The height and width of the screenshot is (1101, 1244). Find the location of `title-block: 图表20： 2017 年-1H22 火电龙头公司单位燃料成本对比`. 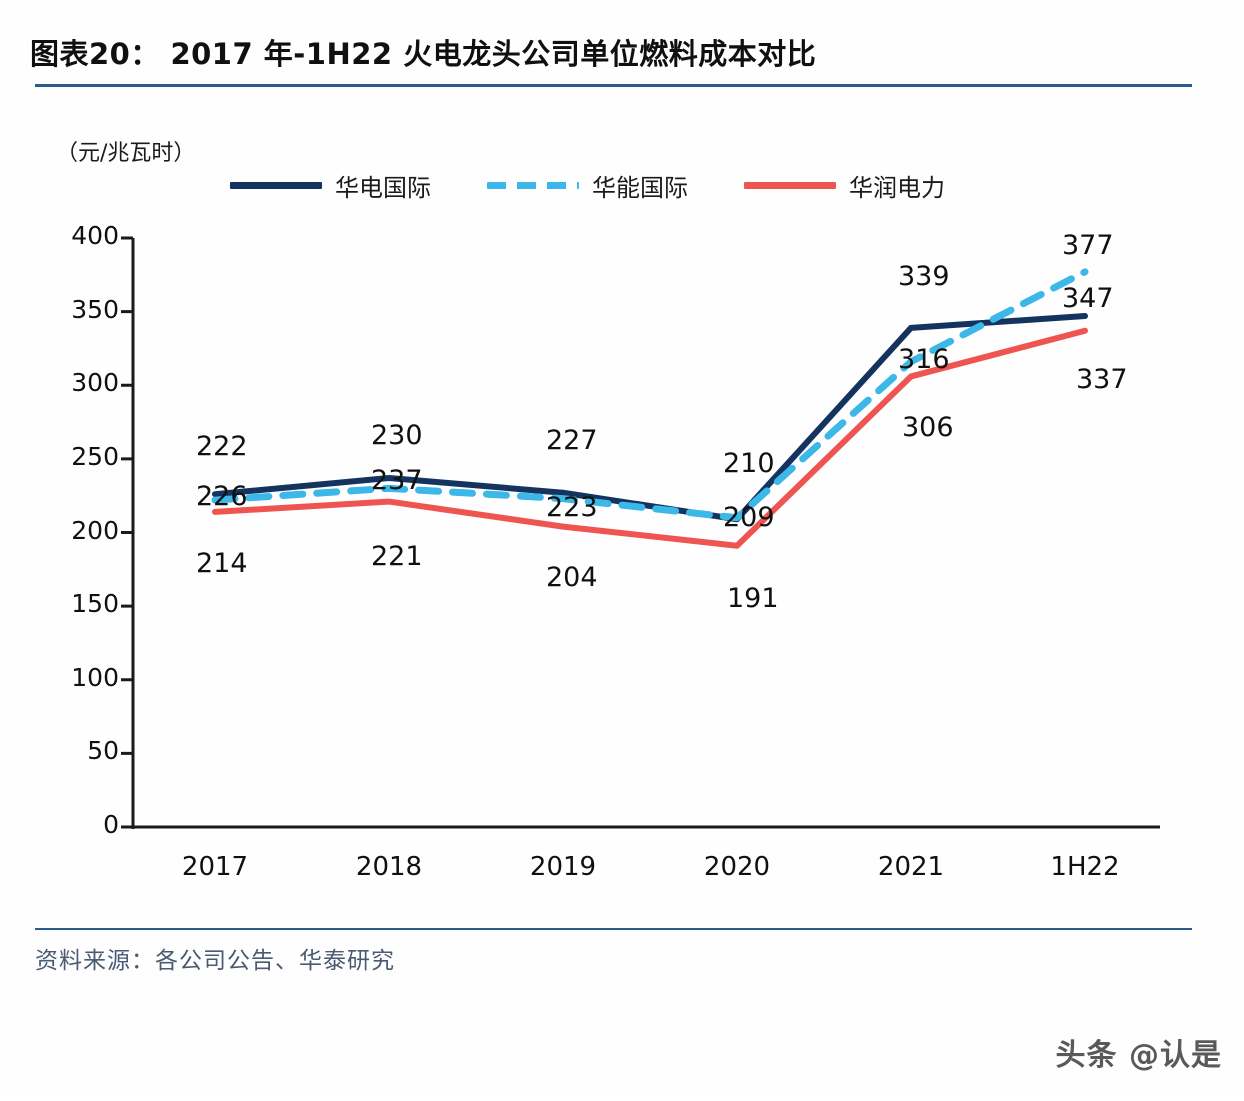

title-block: 图表20： 2017 年-1H22 火电龙头公司单位燃料成本对比 is located at coordinates (615, 61).